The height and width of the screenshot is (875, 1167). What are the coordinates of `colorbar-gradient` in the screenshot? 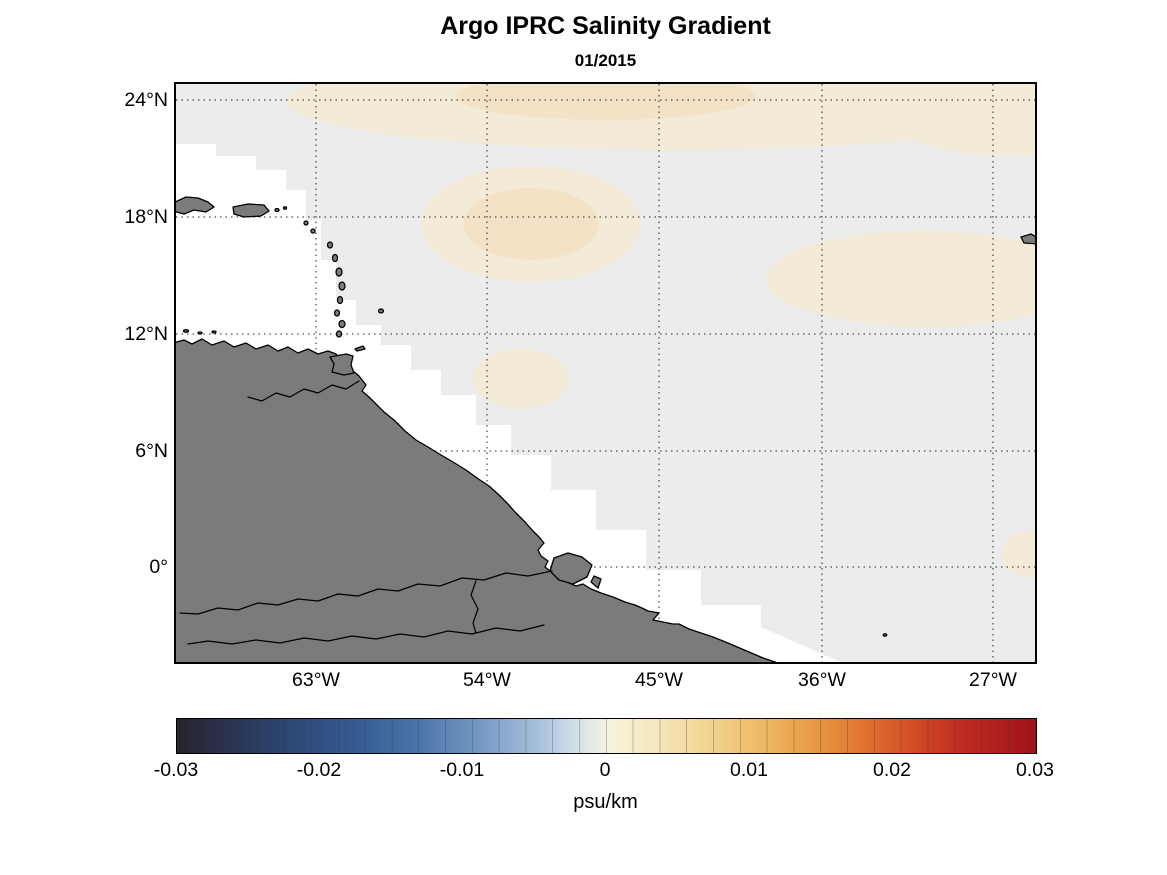 It's located at (606, 736).